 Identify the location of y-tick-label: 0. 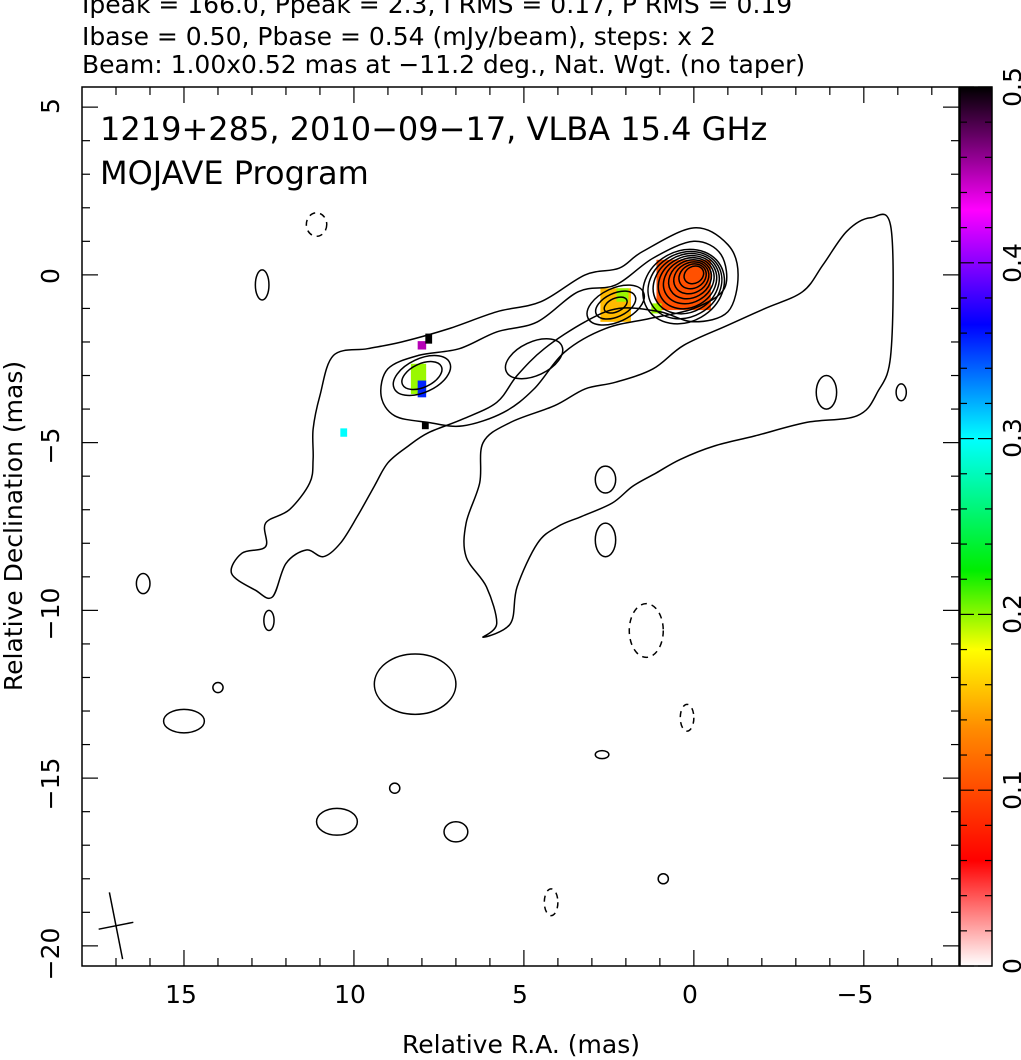
(50, 276).